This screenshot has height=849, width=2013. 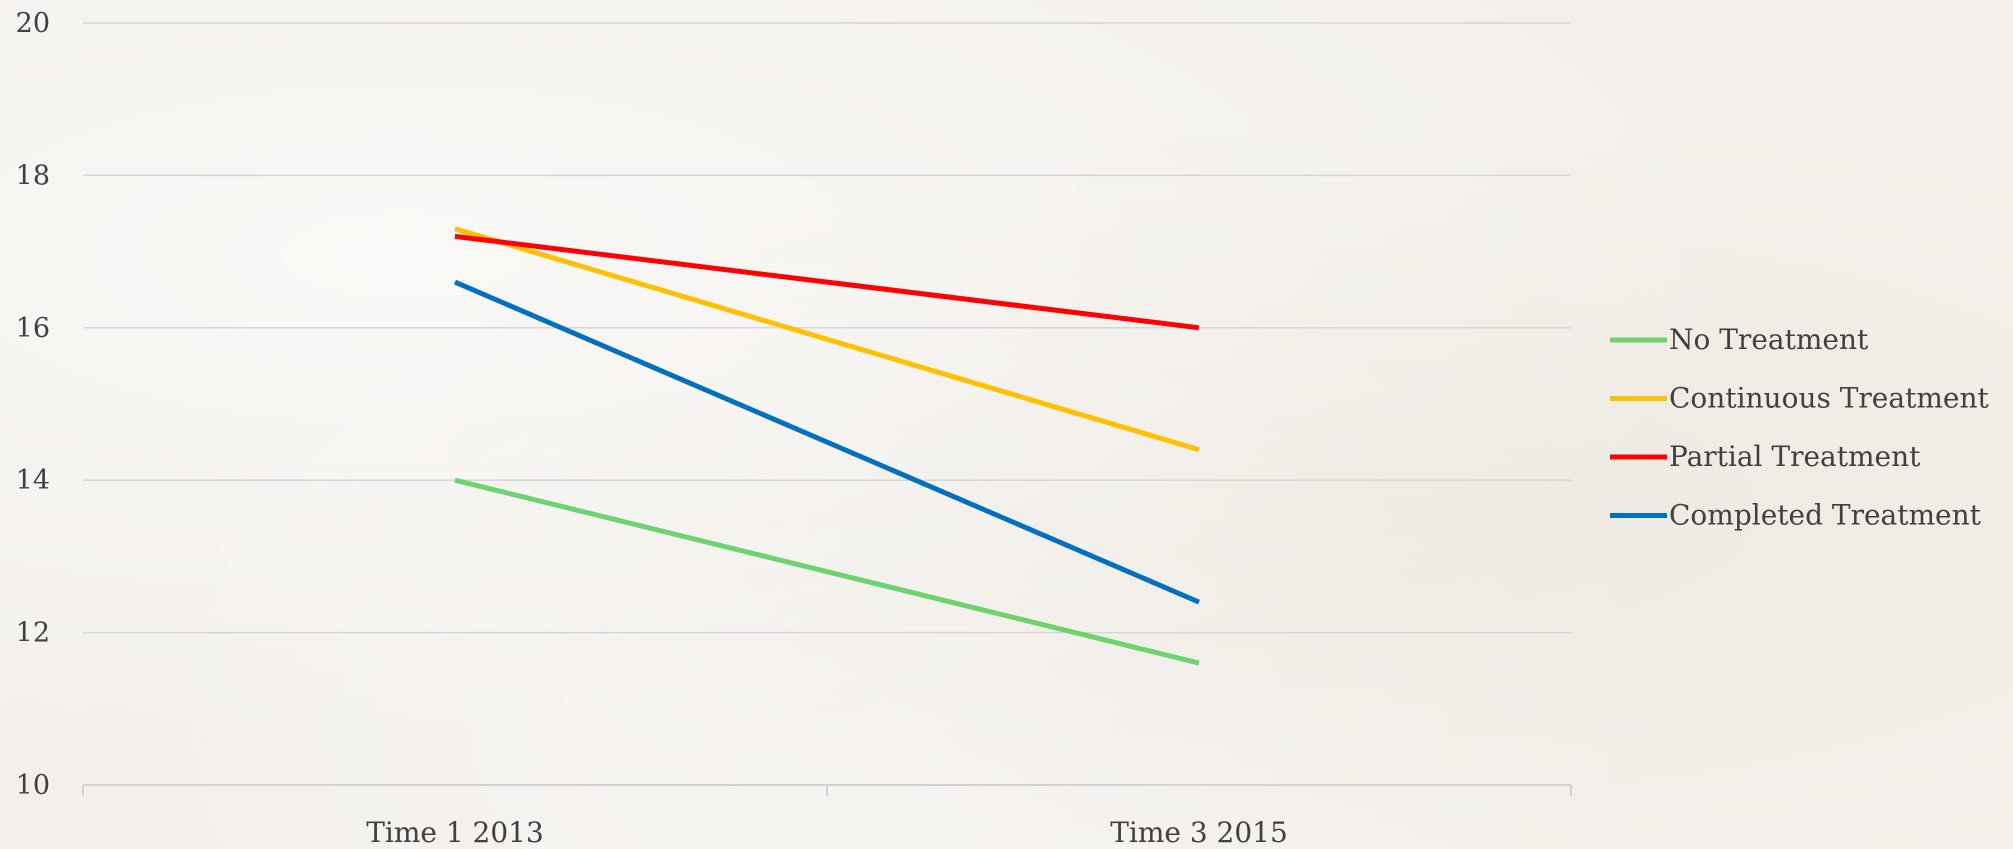 What do you see at coordinates (827, 832) in the screenshot?
I see `x-axis-tick-labels: Time 1 2013 Time 3 2015` at bounding box center [827, 832].